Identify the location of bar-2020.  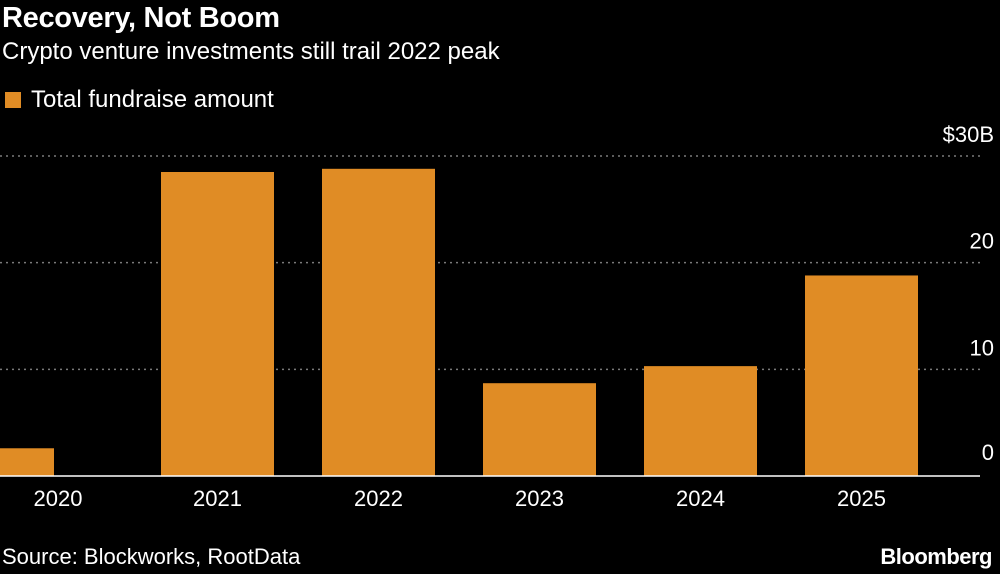
(27, 462).